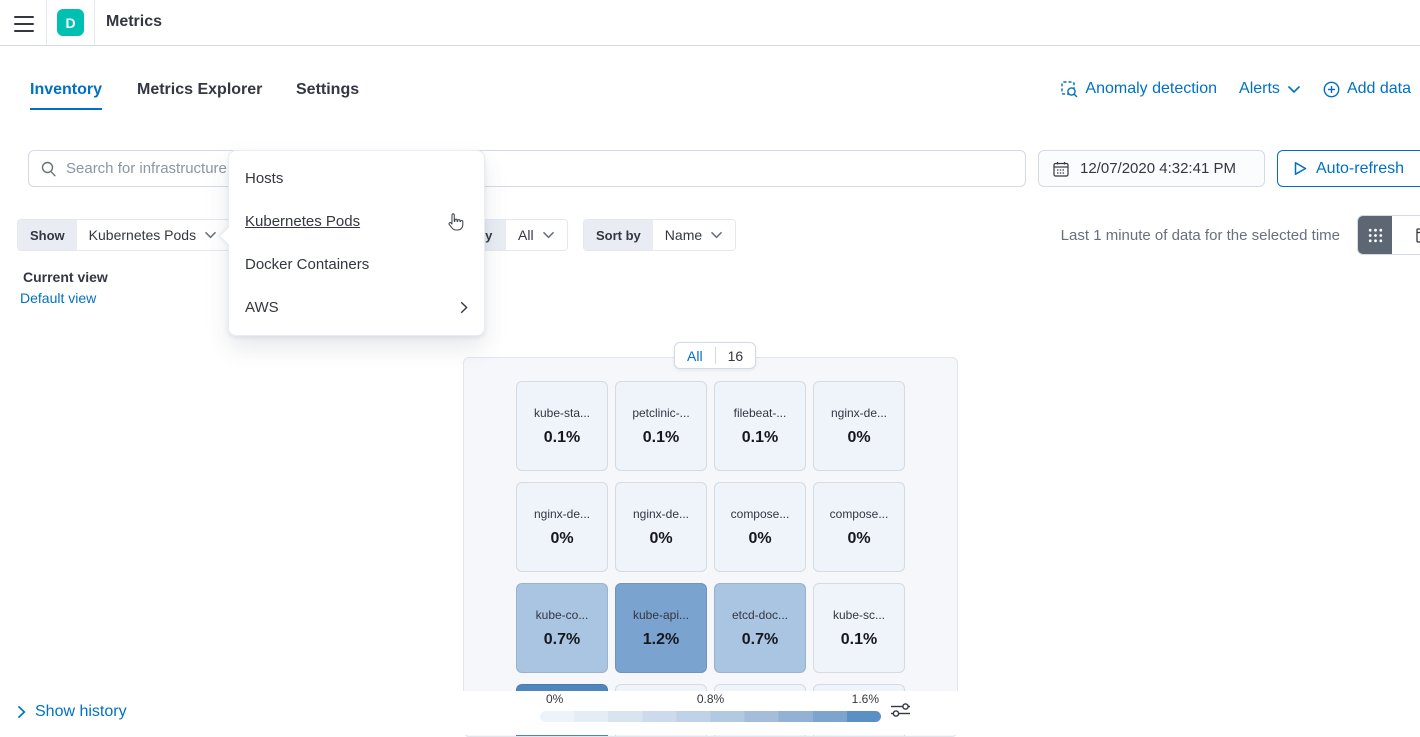  Describe the element at coordinates (1300, 168) in the screenshot. I see `play-icon` at that location.